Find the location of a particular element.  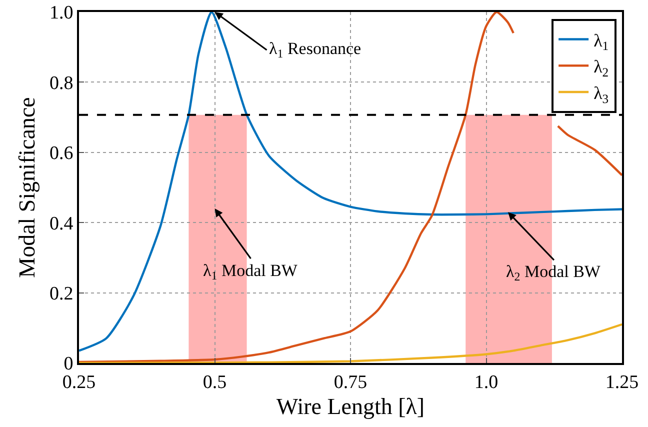

legend-label: λ$_{2}$ is located at coordinates (601, 68).